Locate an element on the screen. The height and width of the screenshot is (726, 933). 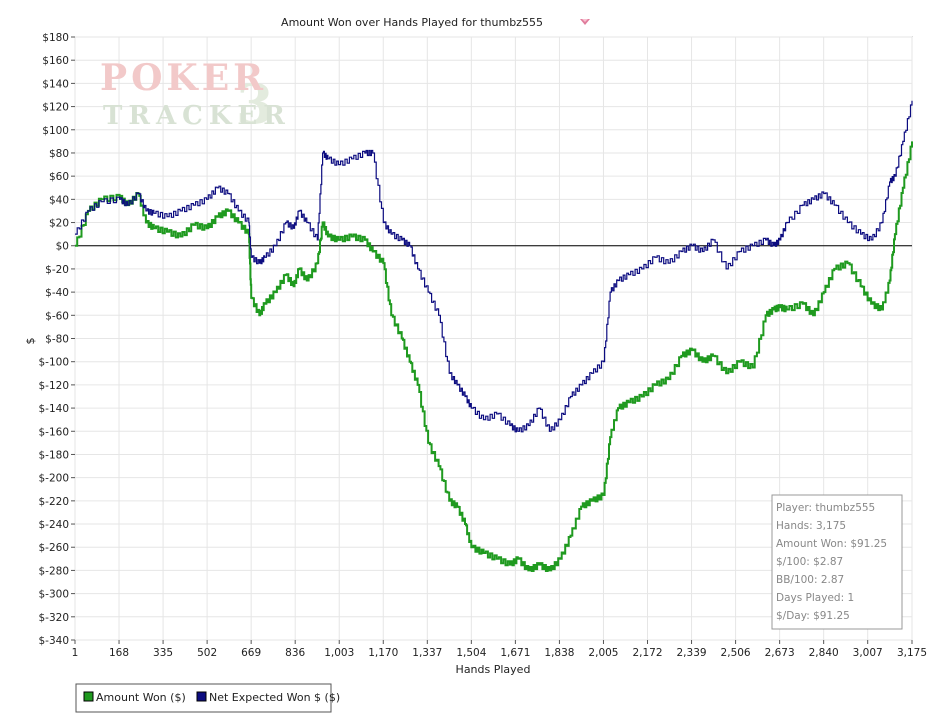
y-tick-label: $-120 is located at coordinates (53, 386).